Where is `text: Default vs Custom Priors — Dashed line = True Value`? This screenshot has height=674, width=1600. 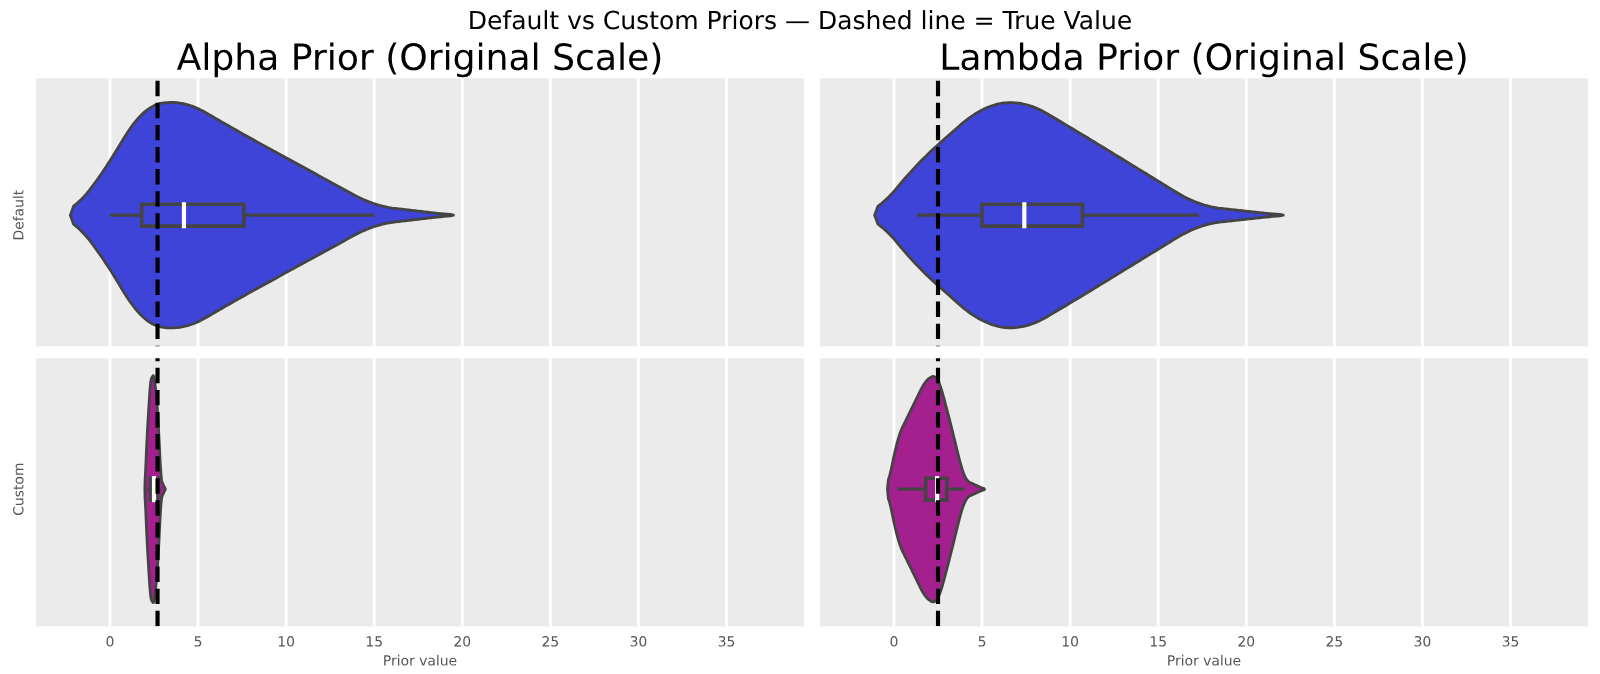 text: Default vs Custom Priors — Dashed line = True Value is located at coordinates (800, 20).